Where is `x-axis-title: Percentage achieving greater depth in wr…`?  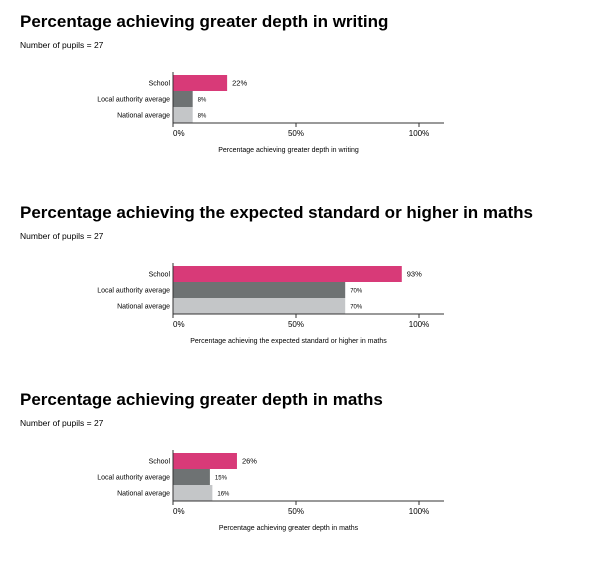
x-axis-title: Percentage achieving greater depth in wr… is located at coordinates (288, 150).